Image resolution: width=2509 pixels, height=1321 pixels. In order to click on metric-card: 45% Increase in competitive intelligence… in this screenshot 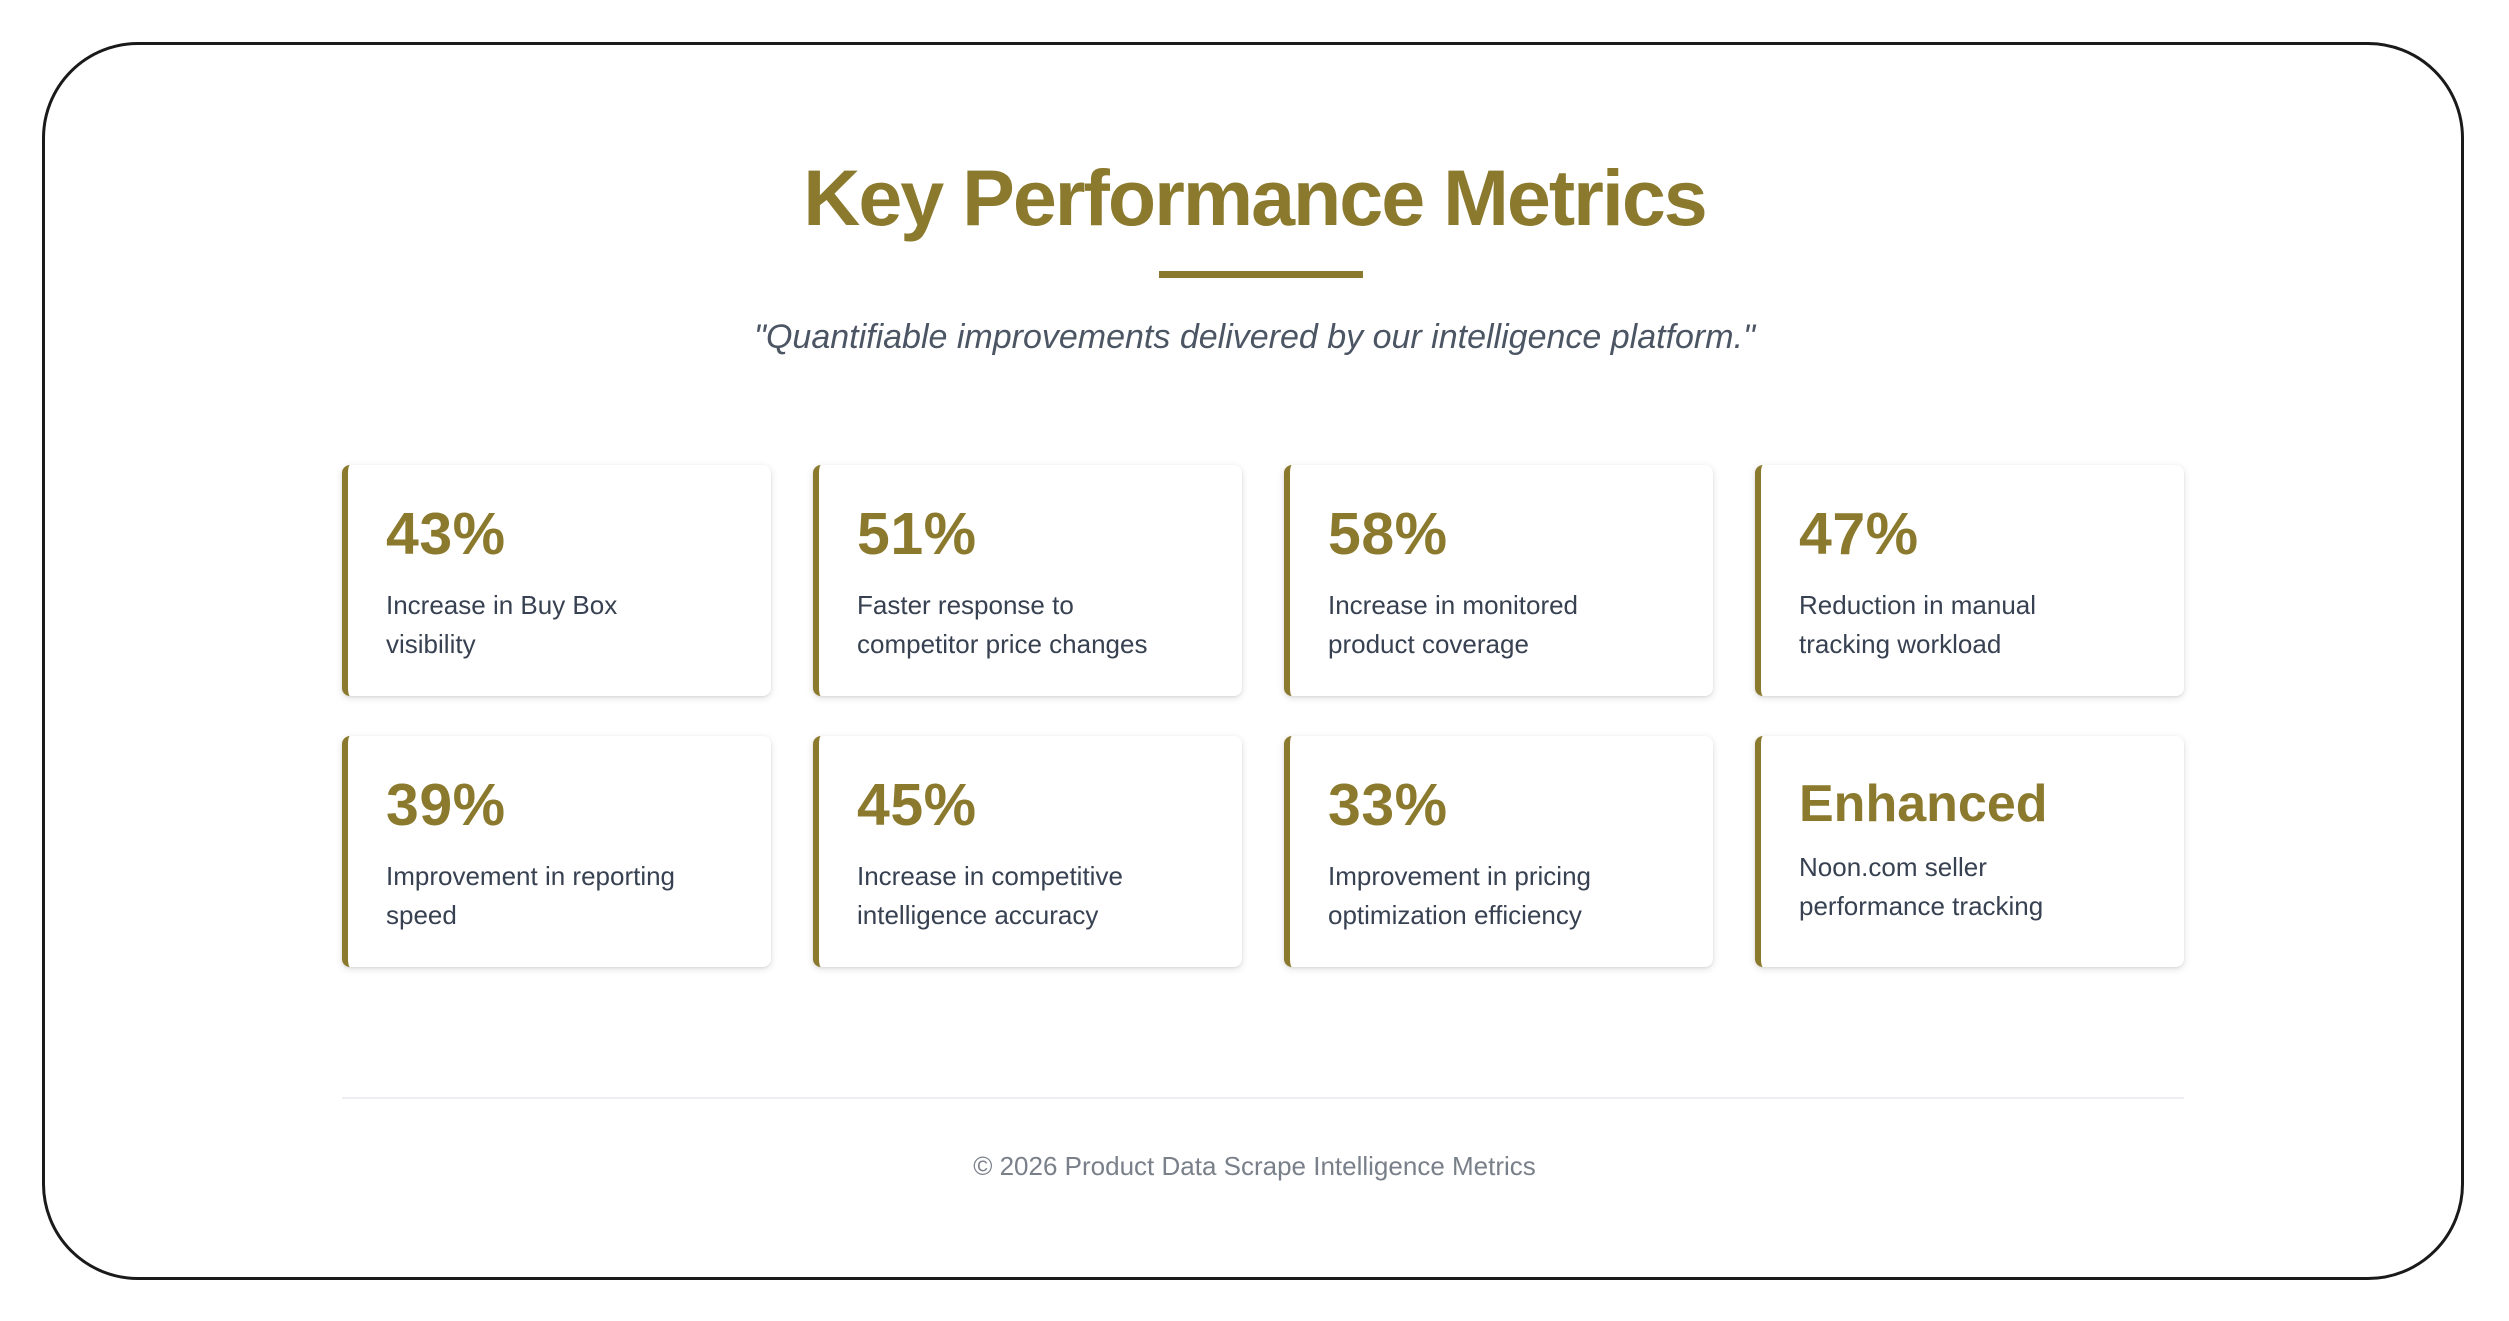, I will do `click(1027, 851)`.